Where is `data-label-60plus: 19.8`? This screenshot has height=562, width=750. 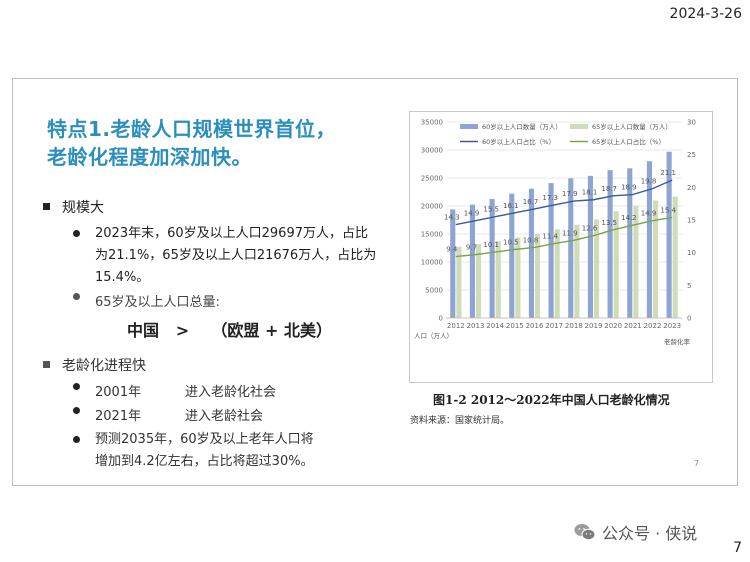 data-label-60plus: 19.8 is located at coordinates (649, 182).